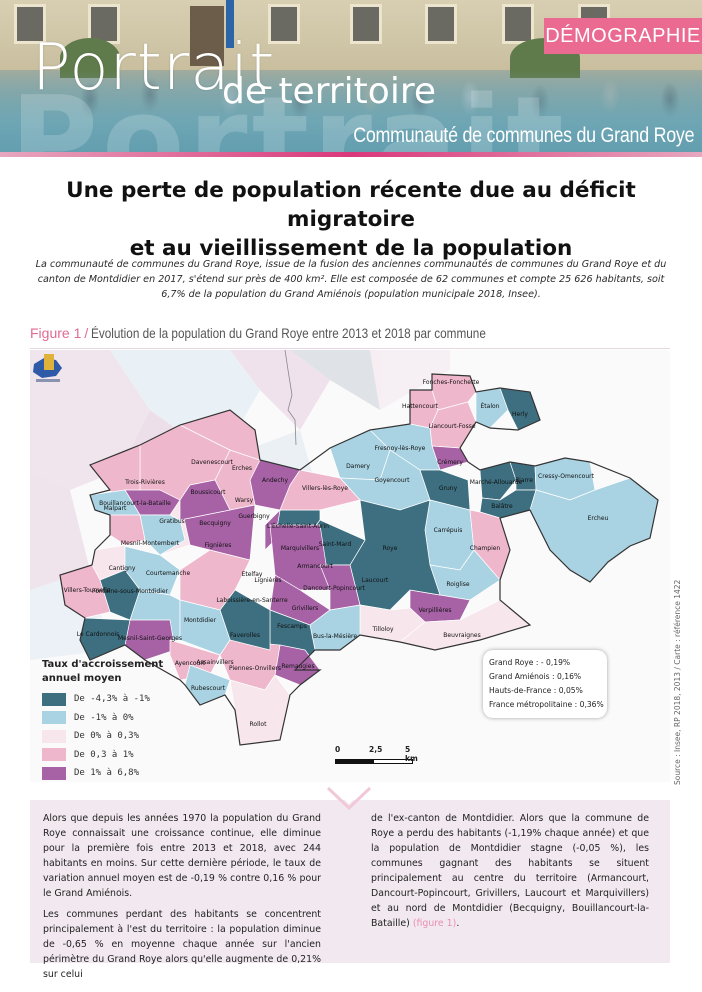 This screenshot has height=992, width=702. I want to click on commune-label: Herly, so click(520, 414).